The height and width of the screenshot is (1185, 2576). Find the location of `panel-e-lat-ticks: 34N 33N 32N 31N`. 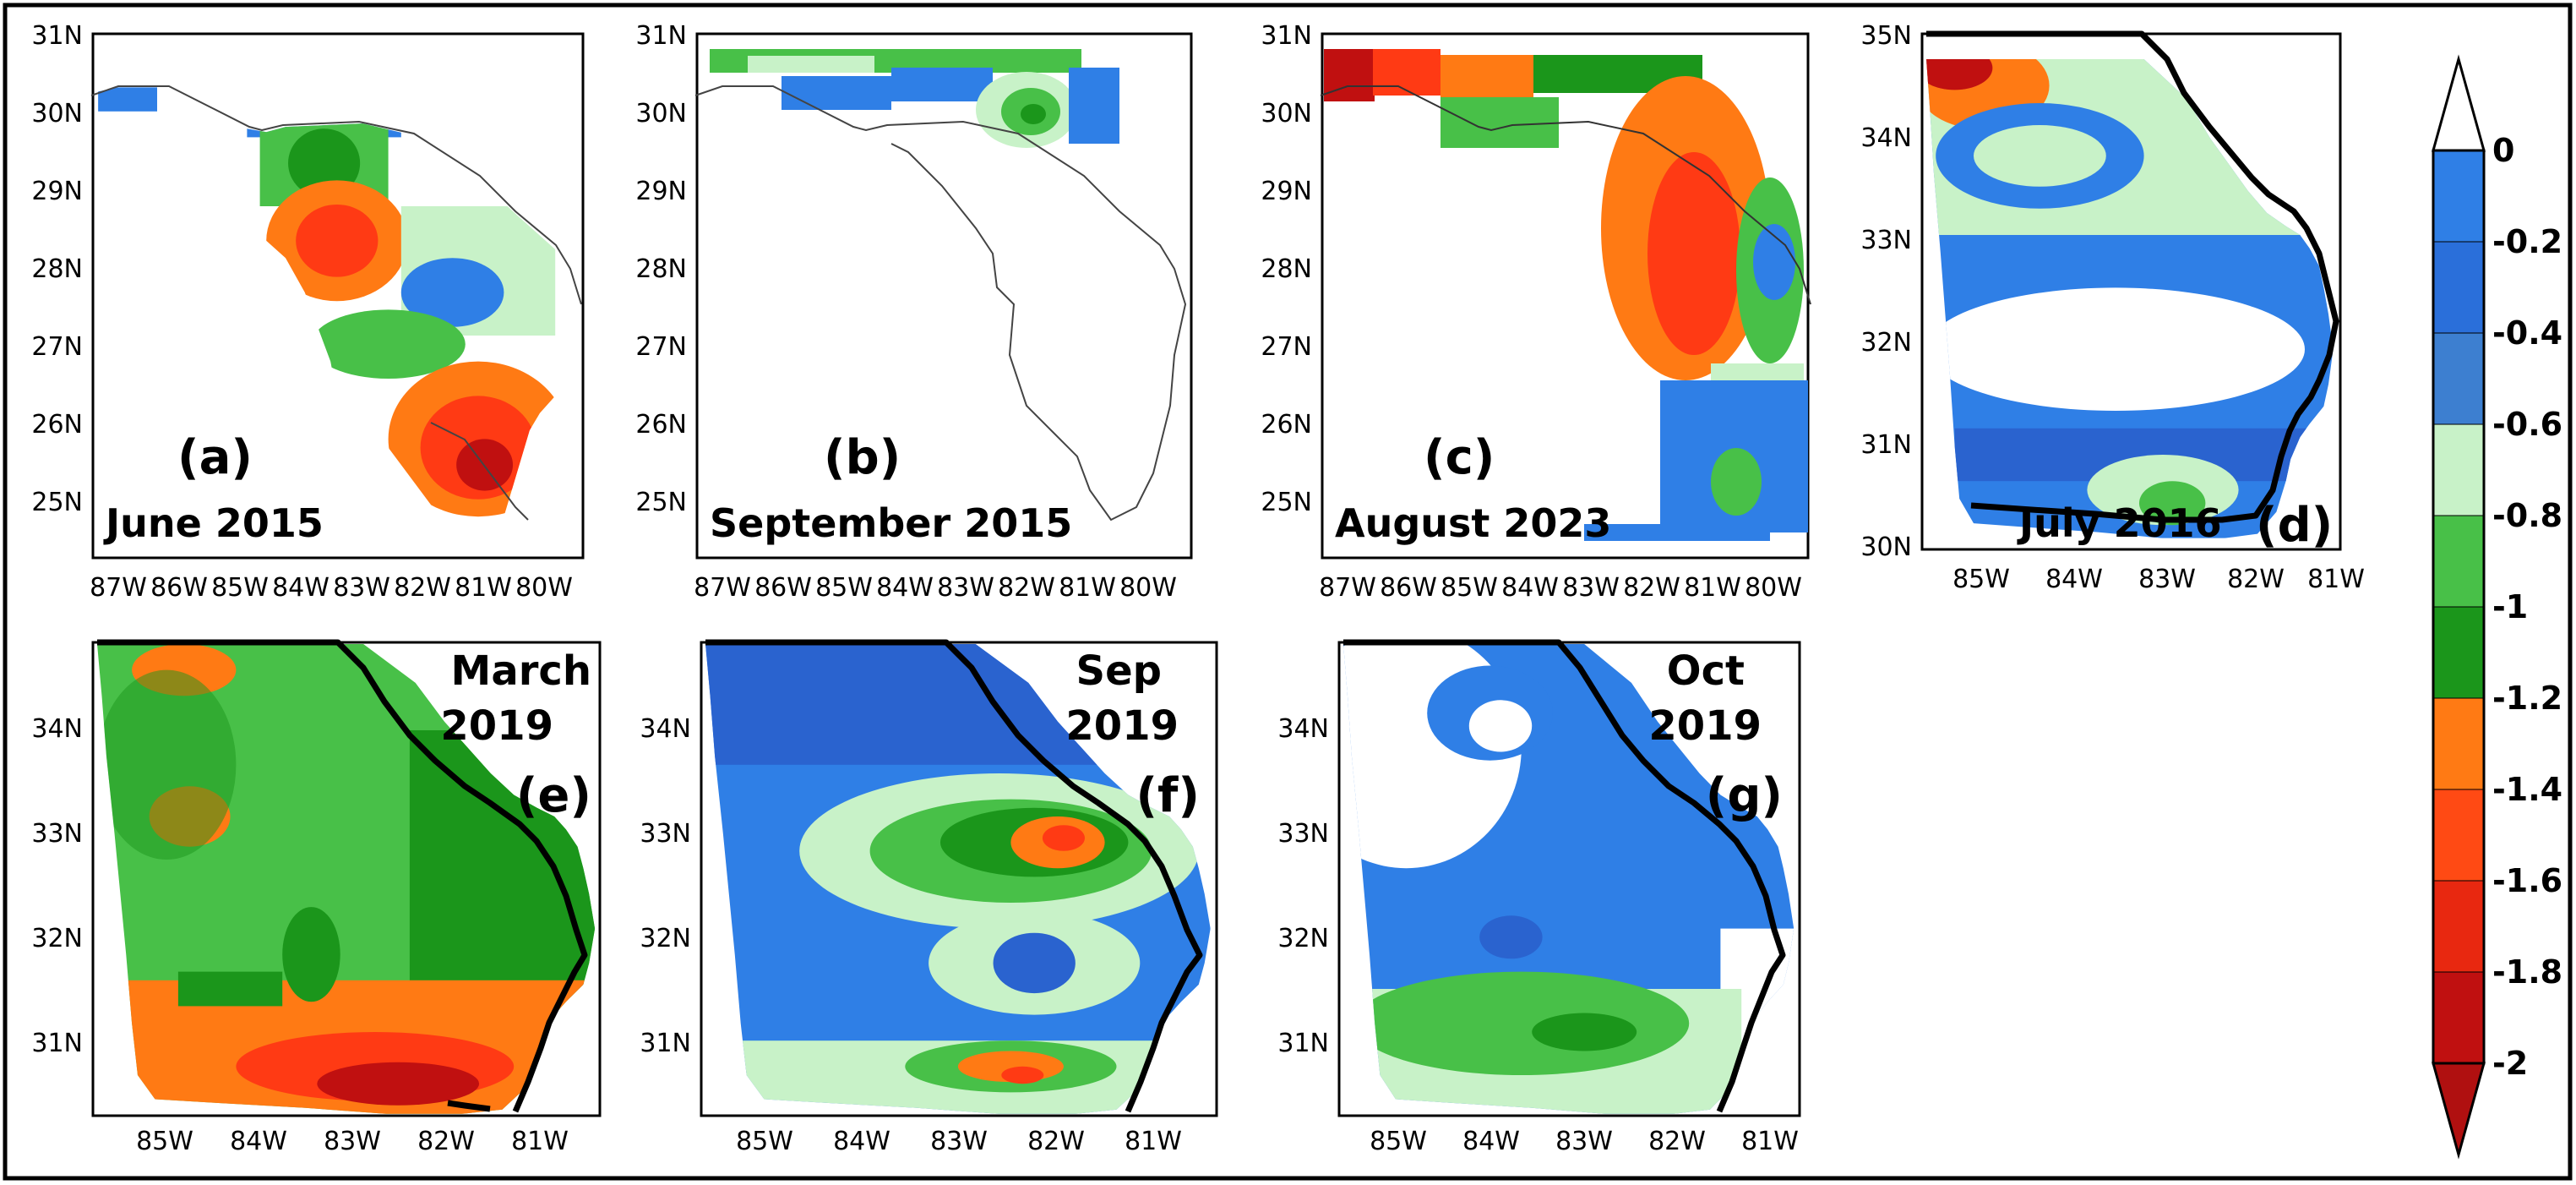

panel-e-lat-ticks: 34N 33N 32N 31N is located at coordinates (57, 886).